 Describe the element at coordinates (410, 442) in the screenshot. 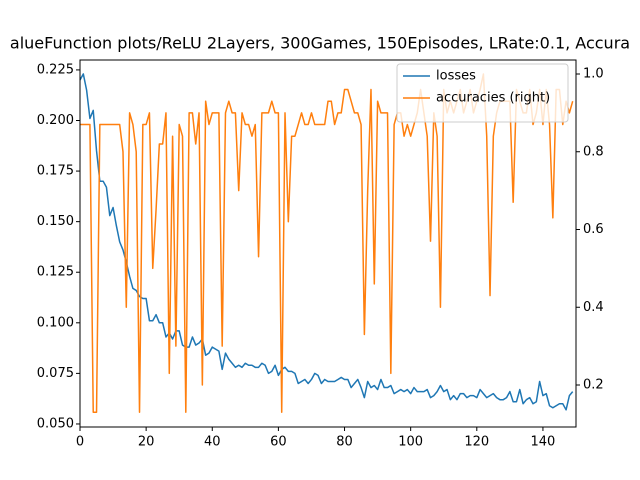

I see `x-tick-label: 100` at that location.